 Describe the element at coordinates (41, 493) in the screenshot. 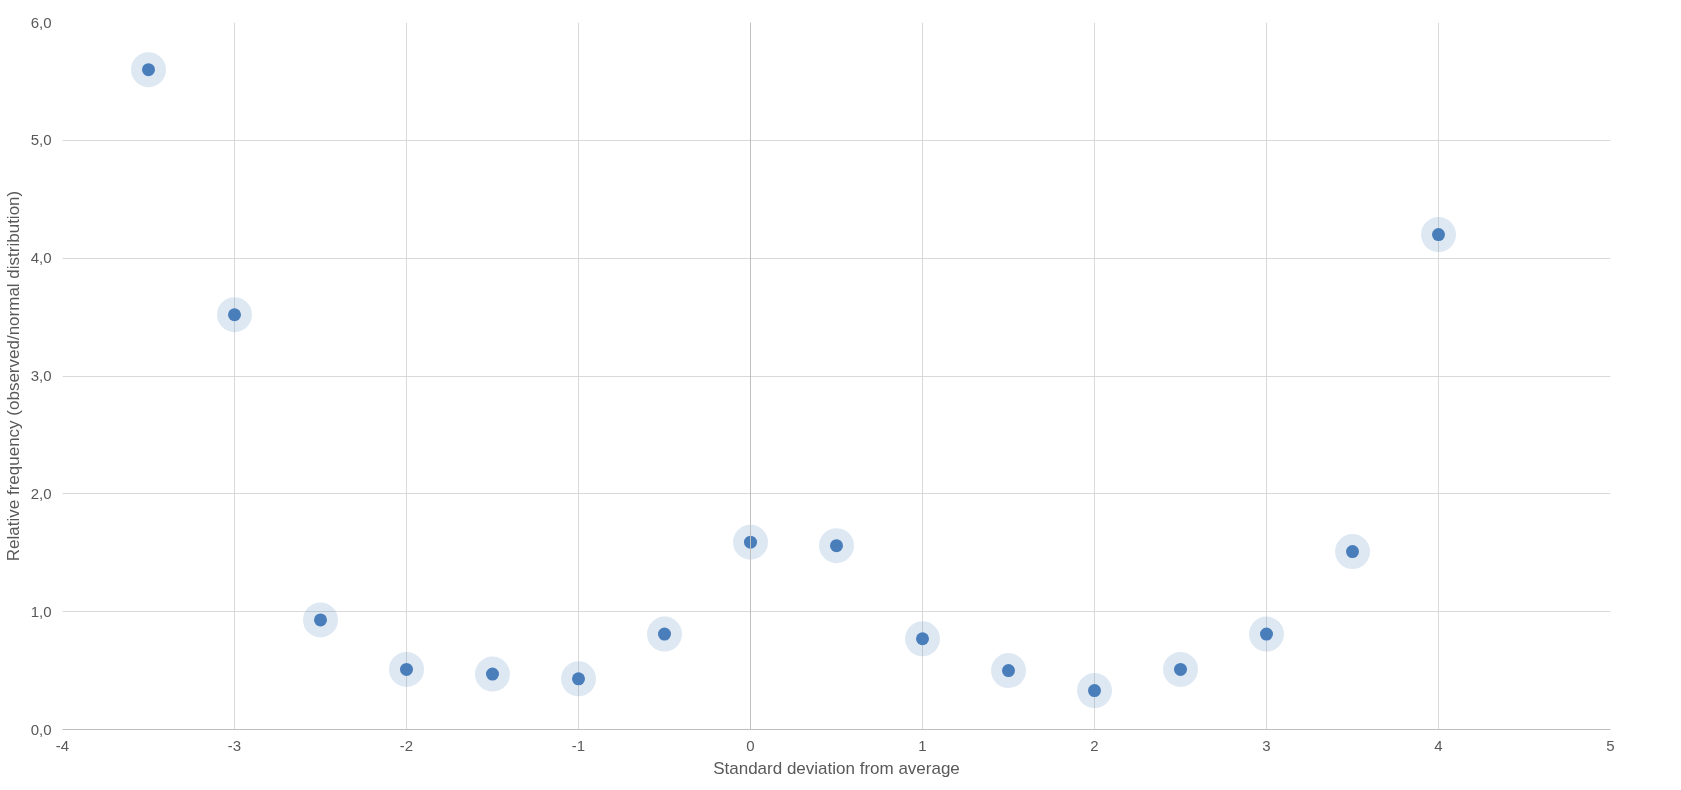

I see `y-tick-label: 2,0` at that location.